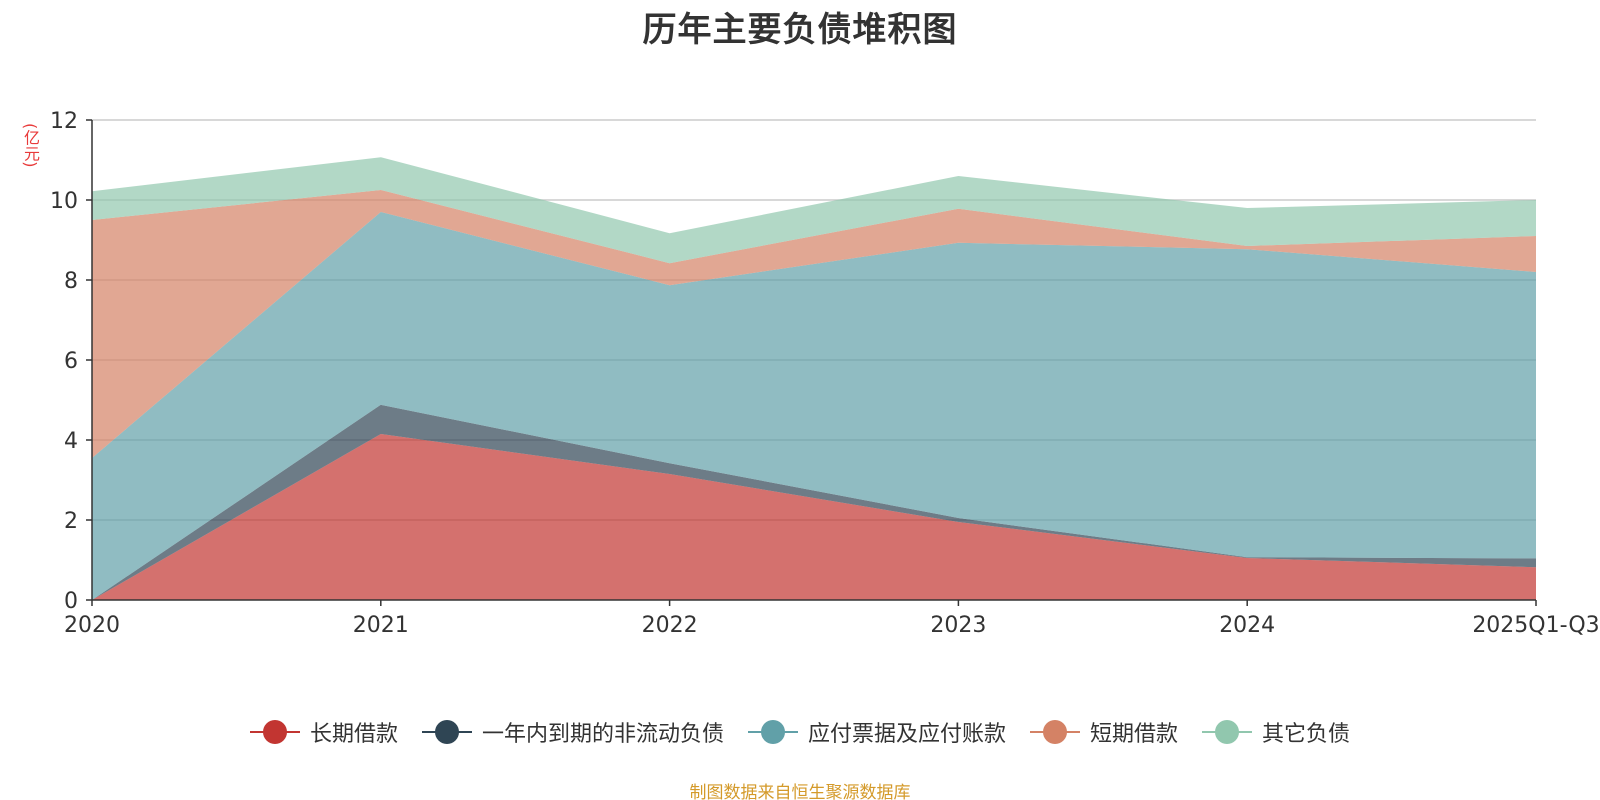 The width and height of the screenshot is (1600, 800). Describe the element at coordinates (1247, 625) in the screenshot. I see `x-tick-label-2024: 2024` at that location.